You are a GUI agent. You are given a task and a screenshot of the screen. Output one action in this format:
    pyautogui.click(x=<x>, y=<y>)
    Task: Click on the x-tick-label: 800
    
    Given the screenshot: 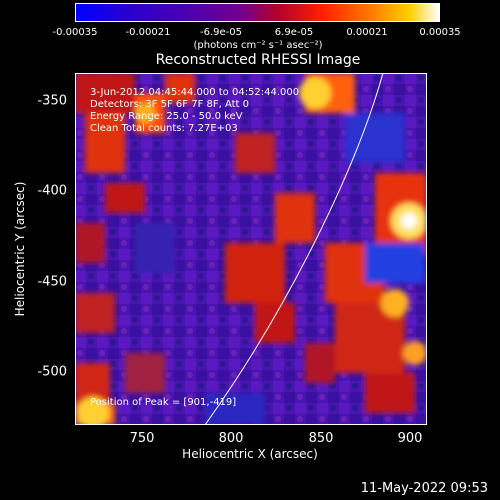 What is the action you would take?
    pyautogui.click(x=231, y=438)
    